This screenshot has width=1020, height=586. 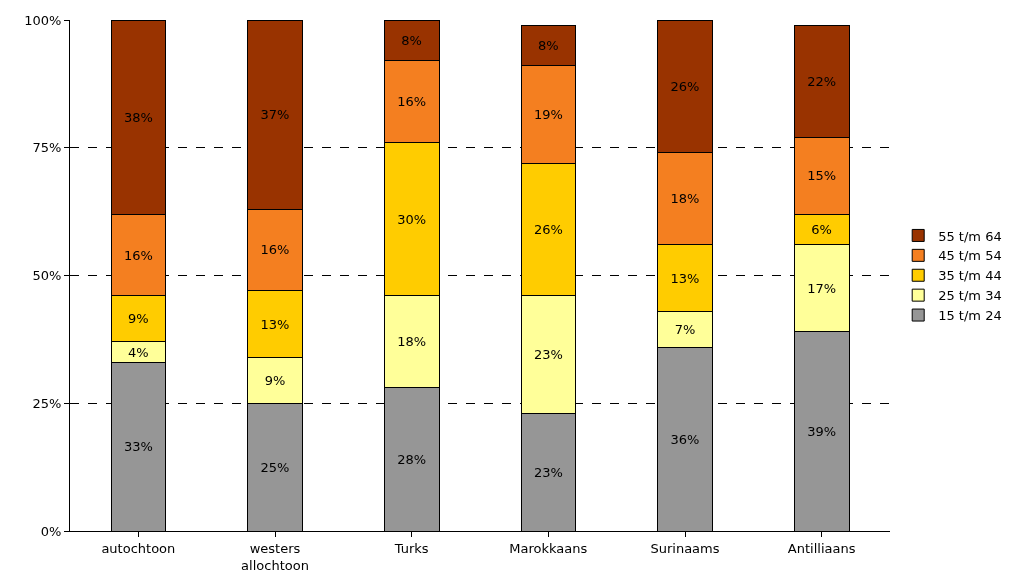 I want to click on y-tick-label: 25%, so click(x=47, y=403).